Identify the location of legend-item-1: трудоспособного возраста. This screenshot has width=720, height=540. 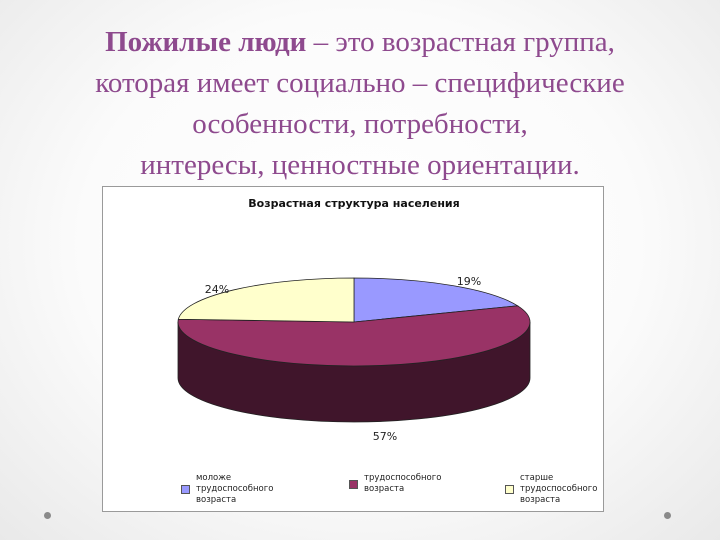
(401, 484).